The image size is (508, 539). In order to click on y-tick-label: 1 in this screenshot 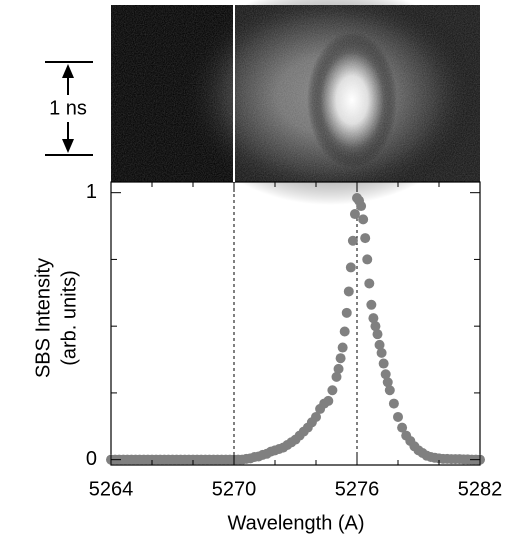, I will do `click(91, 192)`.